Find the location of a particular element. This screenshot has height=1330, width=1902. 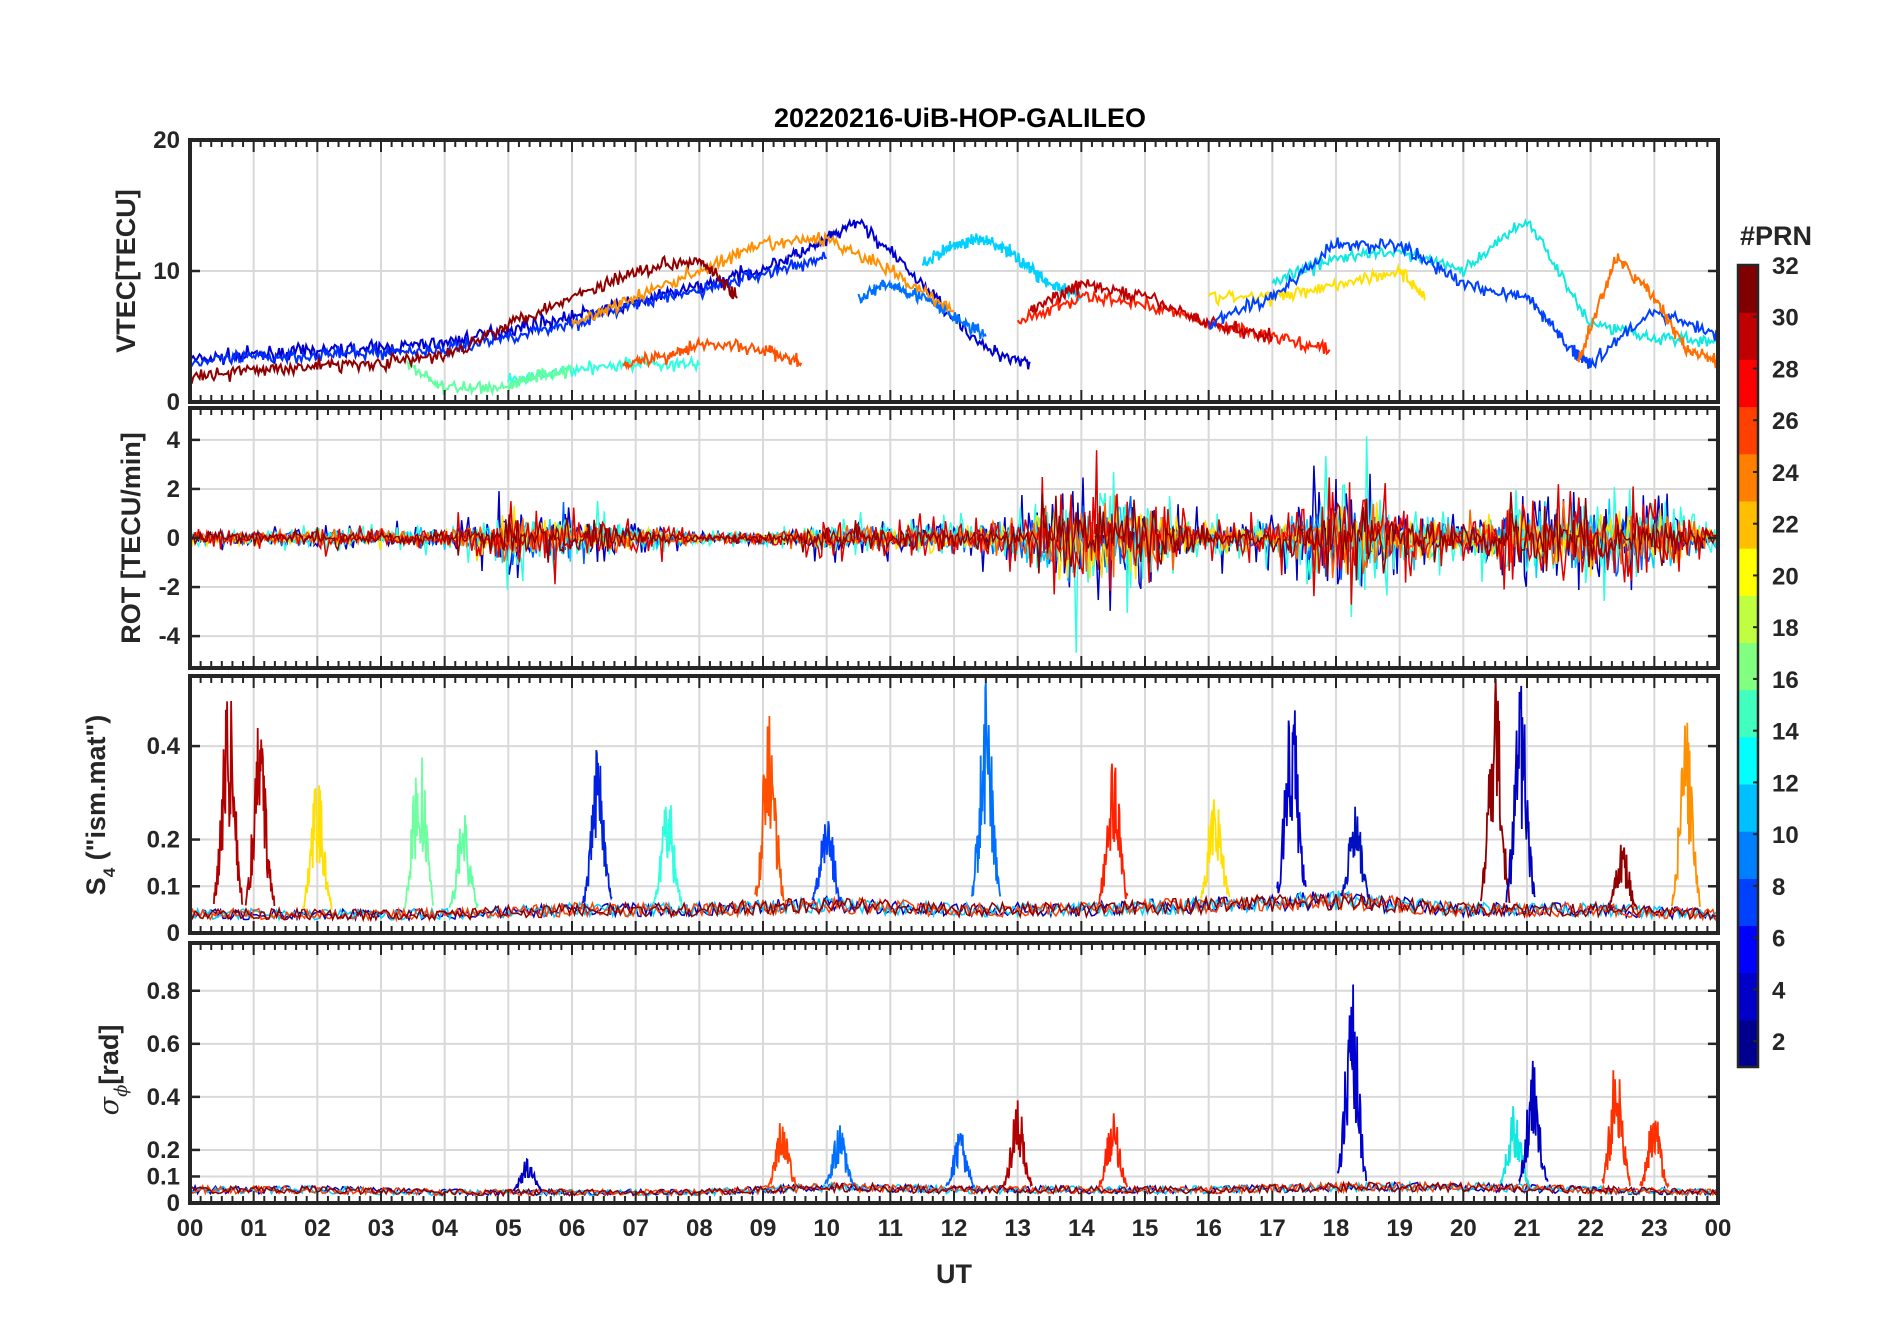

x-tick-label: 13 is located at coordinates (1017, 1228).